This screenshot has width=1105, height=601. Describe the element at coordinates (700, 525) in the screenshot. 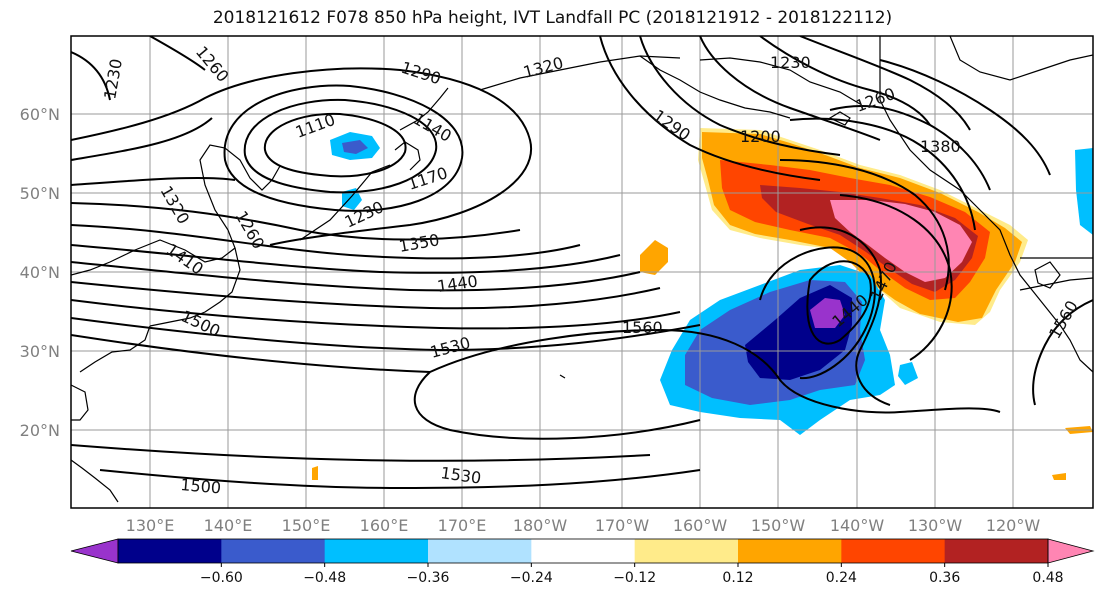

I see `lon-label: 160°W` at that location.